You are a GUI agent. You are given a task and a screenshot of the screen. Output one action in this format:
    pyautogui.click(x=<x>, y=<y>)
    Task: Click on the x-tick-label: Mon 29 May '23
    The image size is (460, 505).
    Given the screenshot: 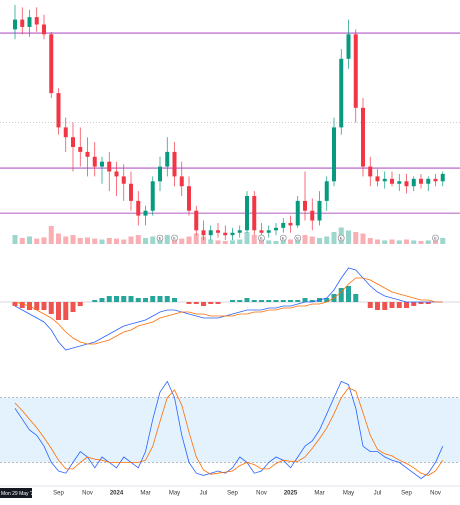 What is the action you would take?
    pyautogui.click(x=19, y=494)
    